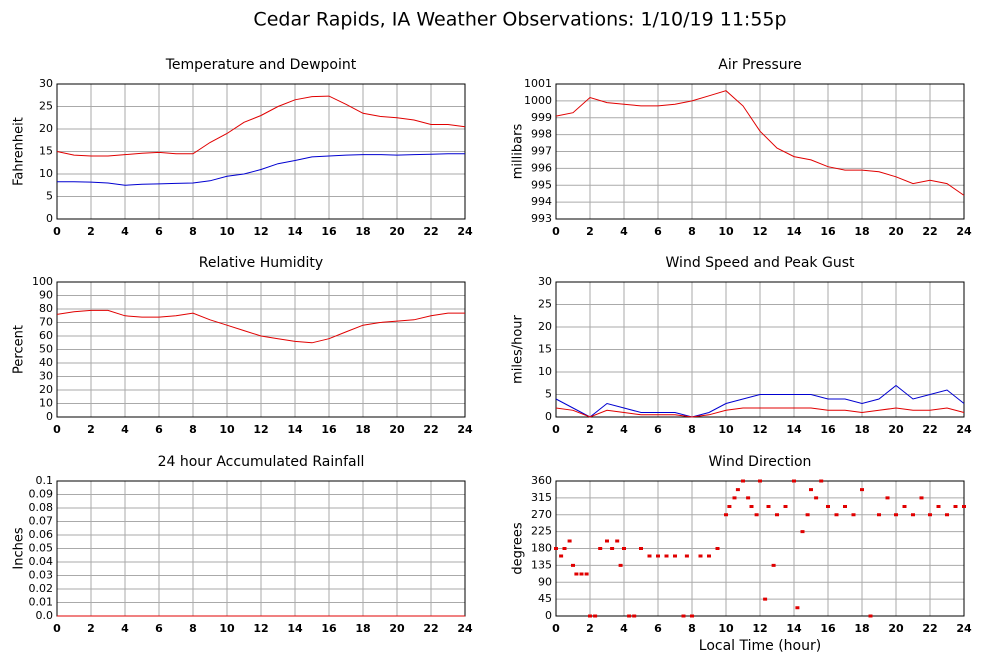 The width and height of the screenshot is (1000, 660). I want to click on y-tick-label: 0.01, so click(41, 602).